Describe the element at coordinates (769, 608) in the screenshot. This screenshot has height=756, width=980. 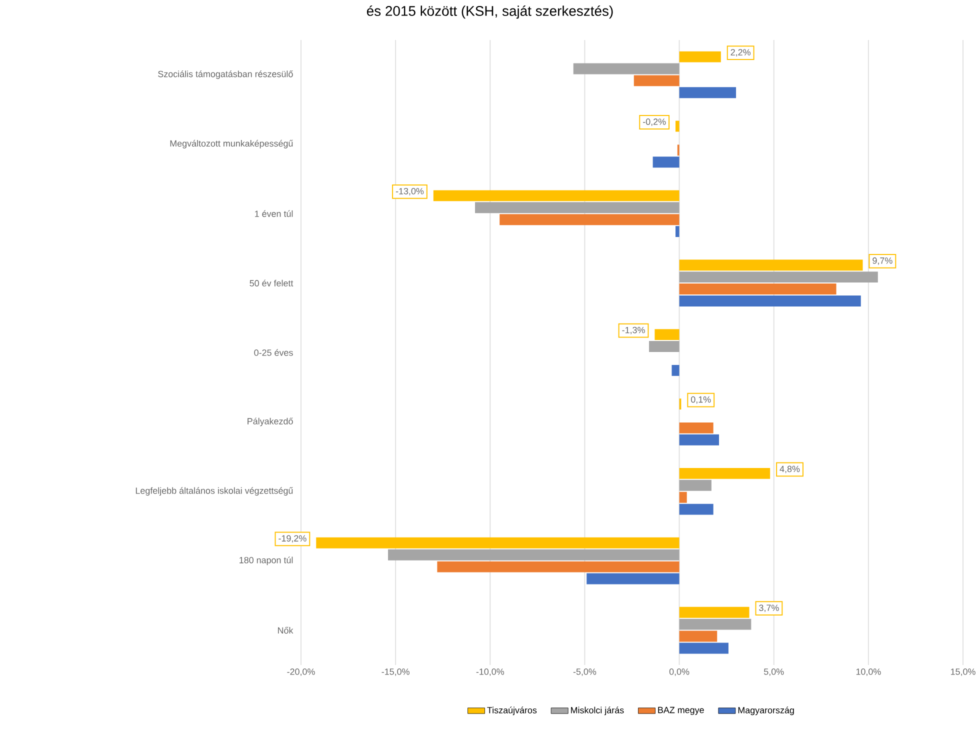
I see `data-label: 3,7%` at that location.